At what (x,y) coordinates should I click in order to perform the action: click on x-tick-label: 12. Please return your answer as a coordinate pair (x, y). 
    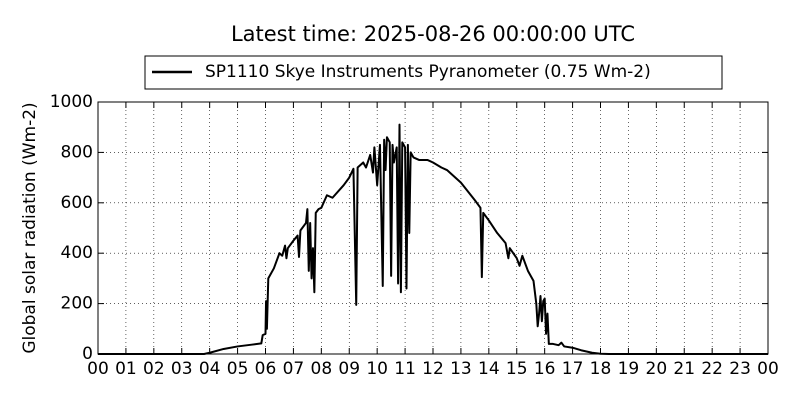
    Looking at the image, I should click on (433, 369).